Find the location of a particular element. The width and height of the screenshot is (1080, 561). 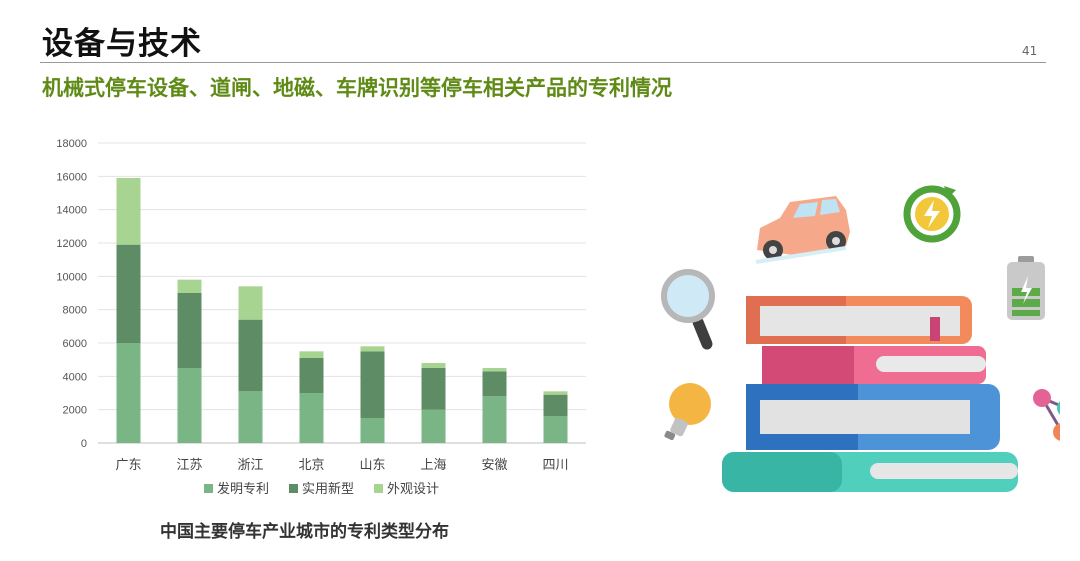

battery-icon is located at coordinates (1026, 288).